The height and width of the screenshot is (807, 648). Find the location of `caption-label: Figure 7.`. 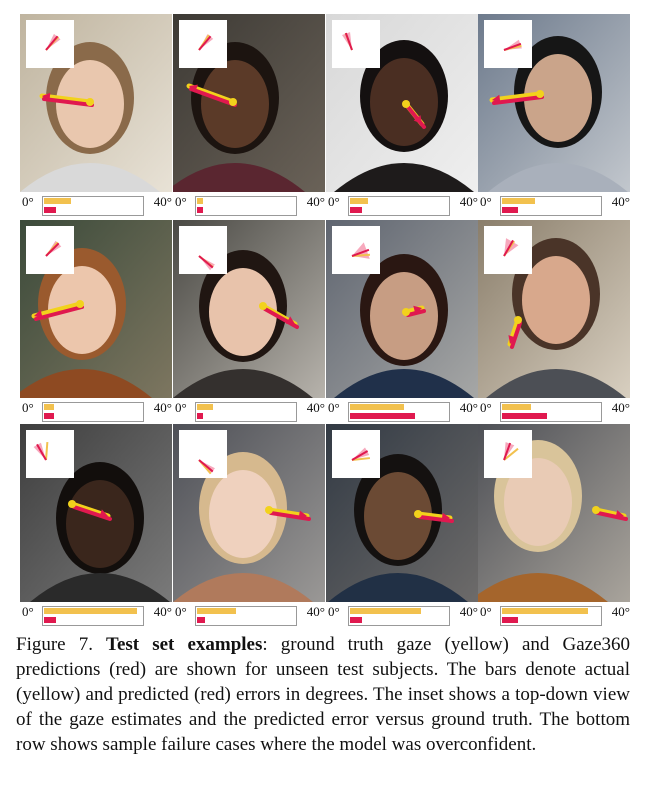

caption-label: Figure 7. is located at coordinates (54, 644).